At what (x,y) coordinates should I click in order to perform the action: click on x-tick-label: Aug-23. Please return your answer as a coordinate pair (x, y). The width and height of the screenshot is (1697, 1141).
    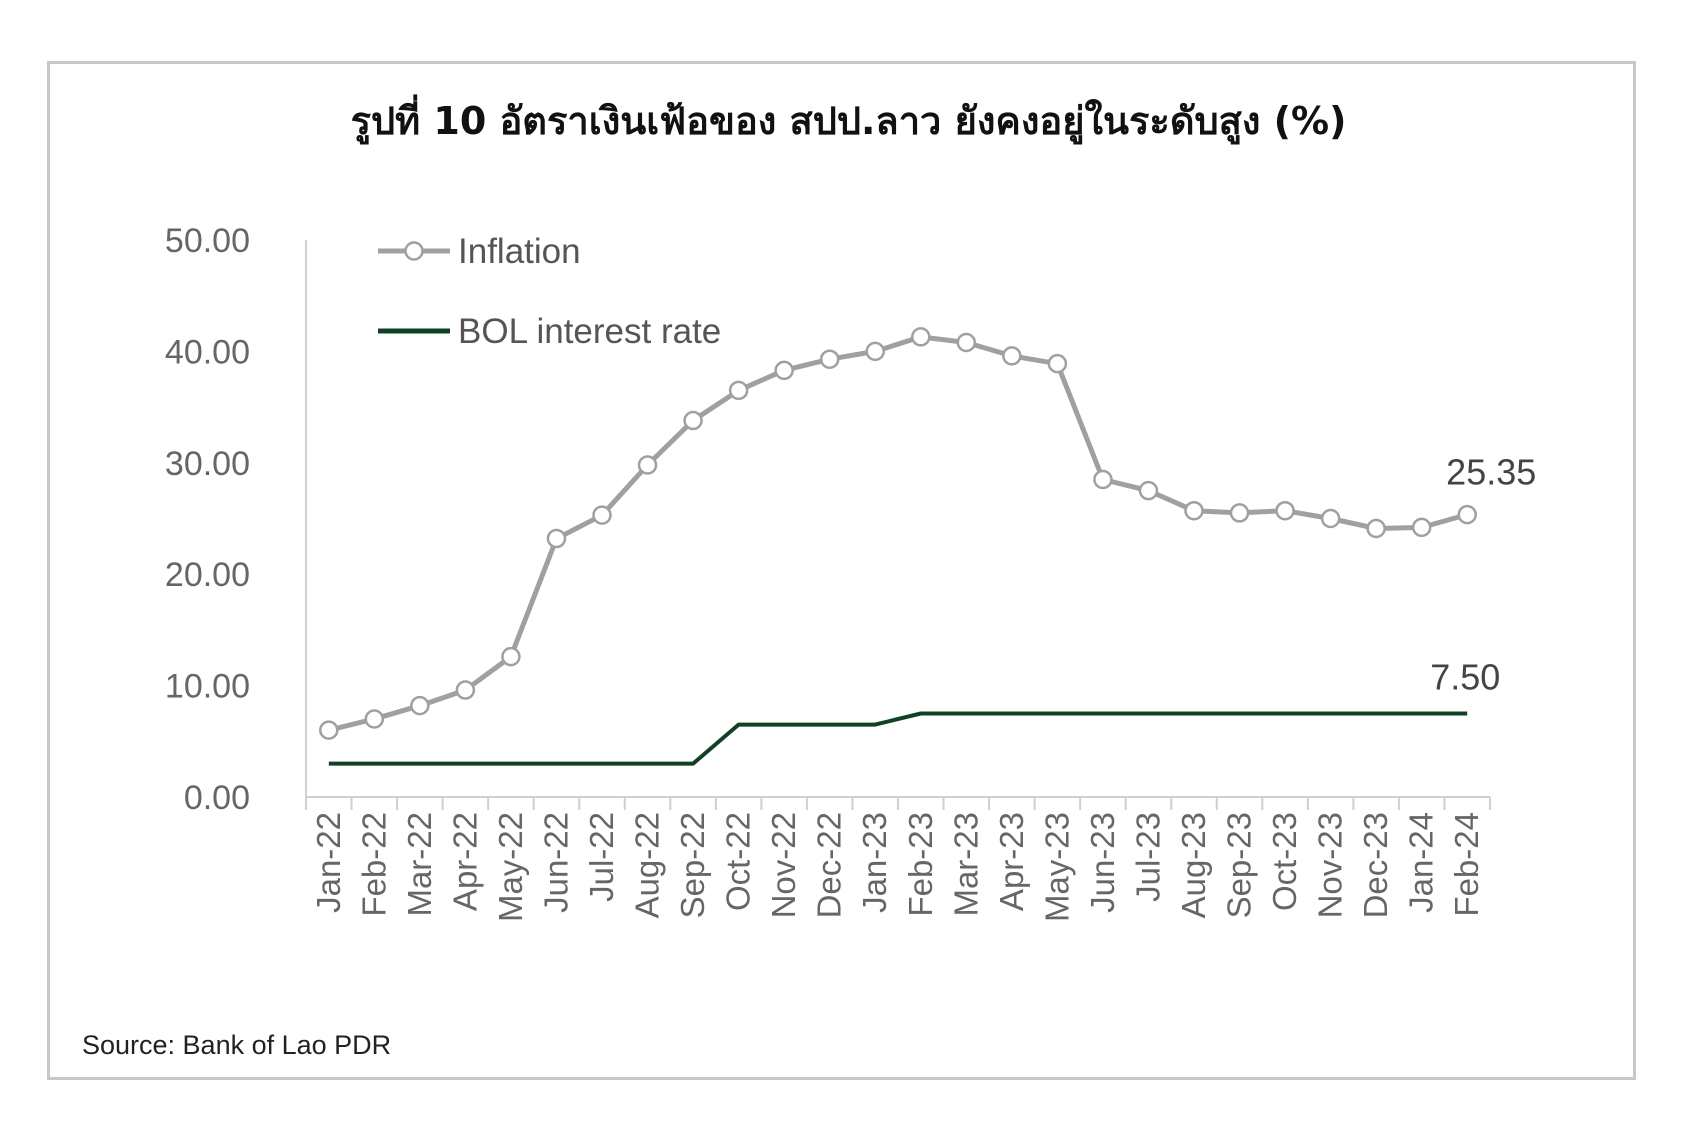
    Looking at the image, I should click on (1193, 865).